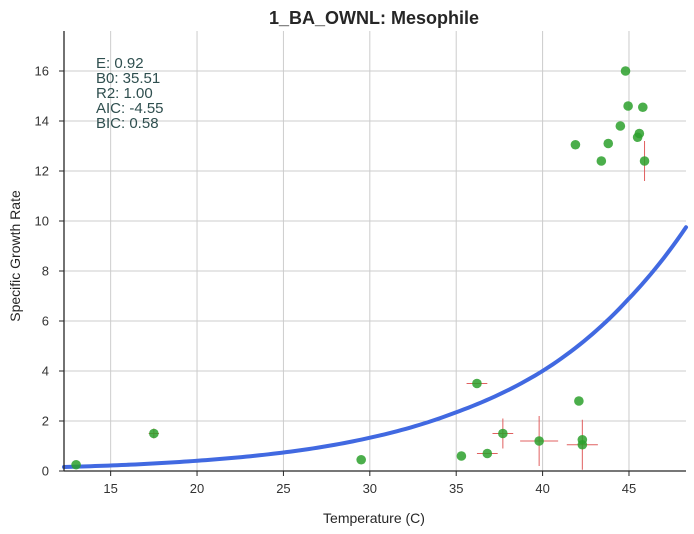  Describe the element at coordinates (45, 321) in the screenshot. I see `y-tick-label: 6` at that location.